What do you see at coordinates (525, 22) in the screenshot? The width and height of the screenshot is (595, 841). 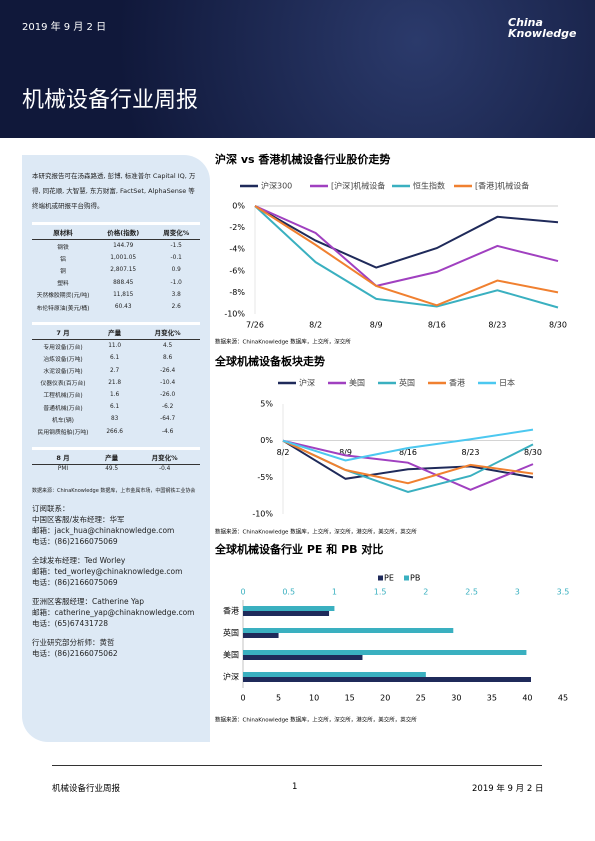 I see `logo-text: China` at bounding box center [525, 22].